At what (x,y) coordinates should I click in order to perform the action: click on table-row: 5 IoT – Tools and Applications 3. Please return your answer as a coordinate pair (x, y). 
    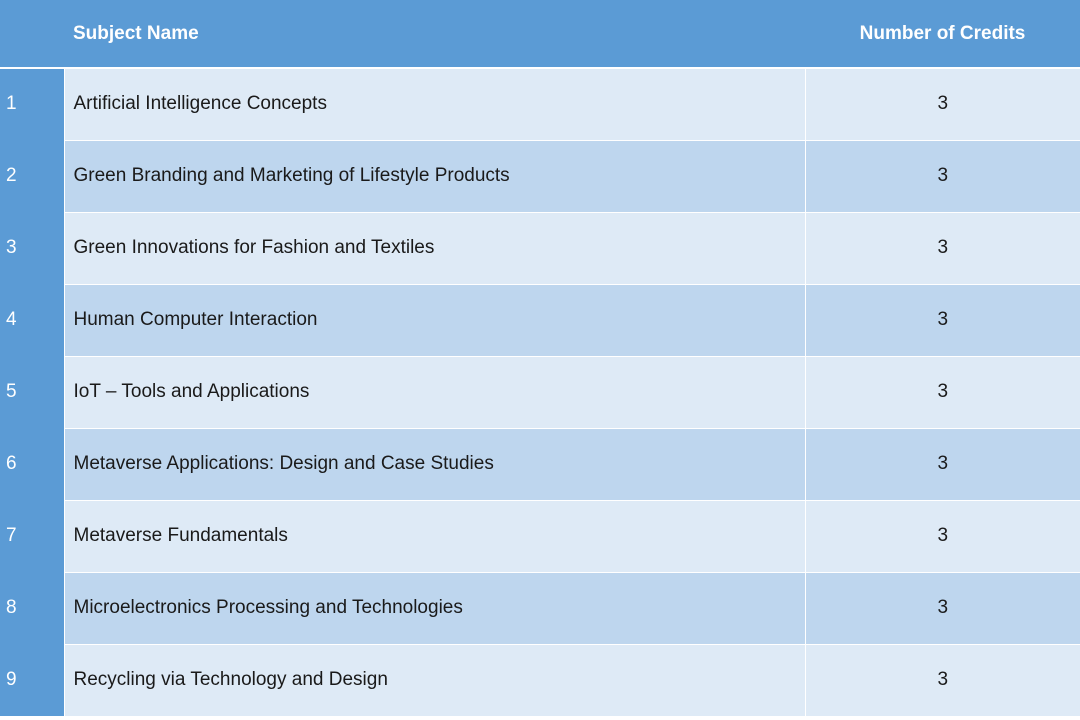
    Looking at the image, I should click on (540, 391).